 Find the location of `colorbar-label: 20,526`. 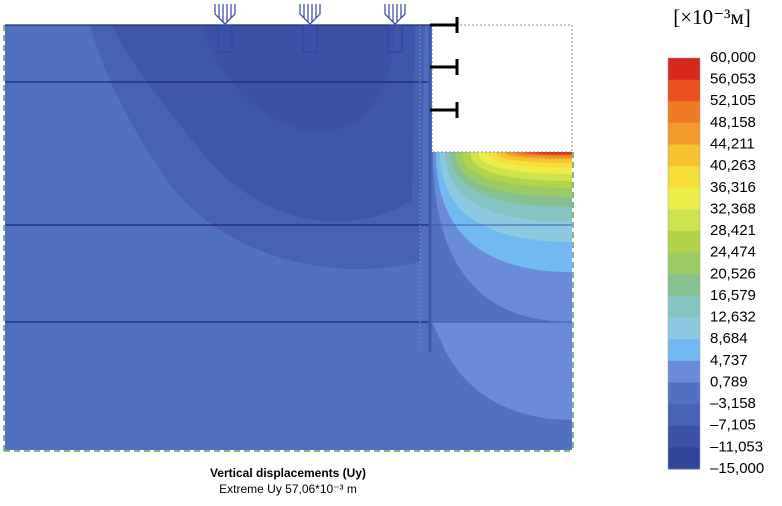

colorbar-label: 20,526 is located at coordinates (733, 273).